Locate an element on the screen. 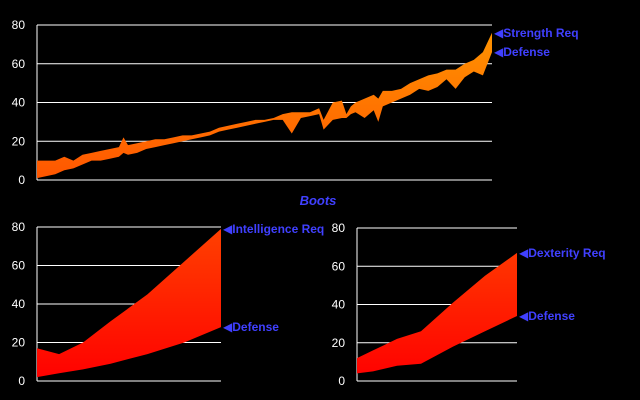 The height and width of the screenshot is (400, 640). bottom-right-chart-area is located at coordinates (437, 313).